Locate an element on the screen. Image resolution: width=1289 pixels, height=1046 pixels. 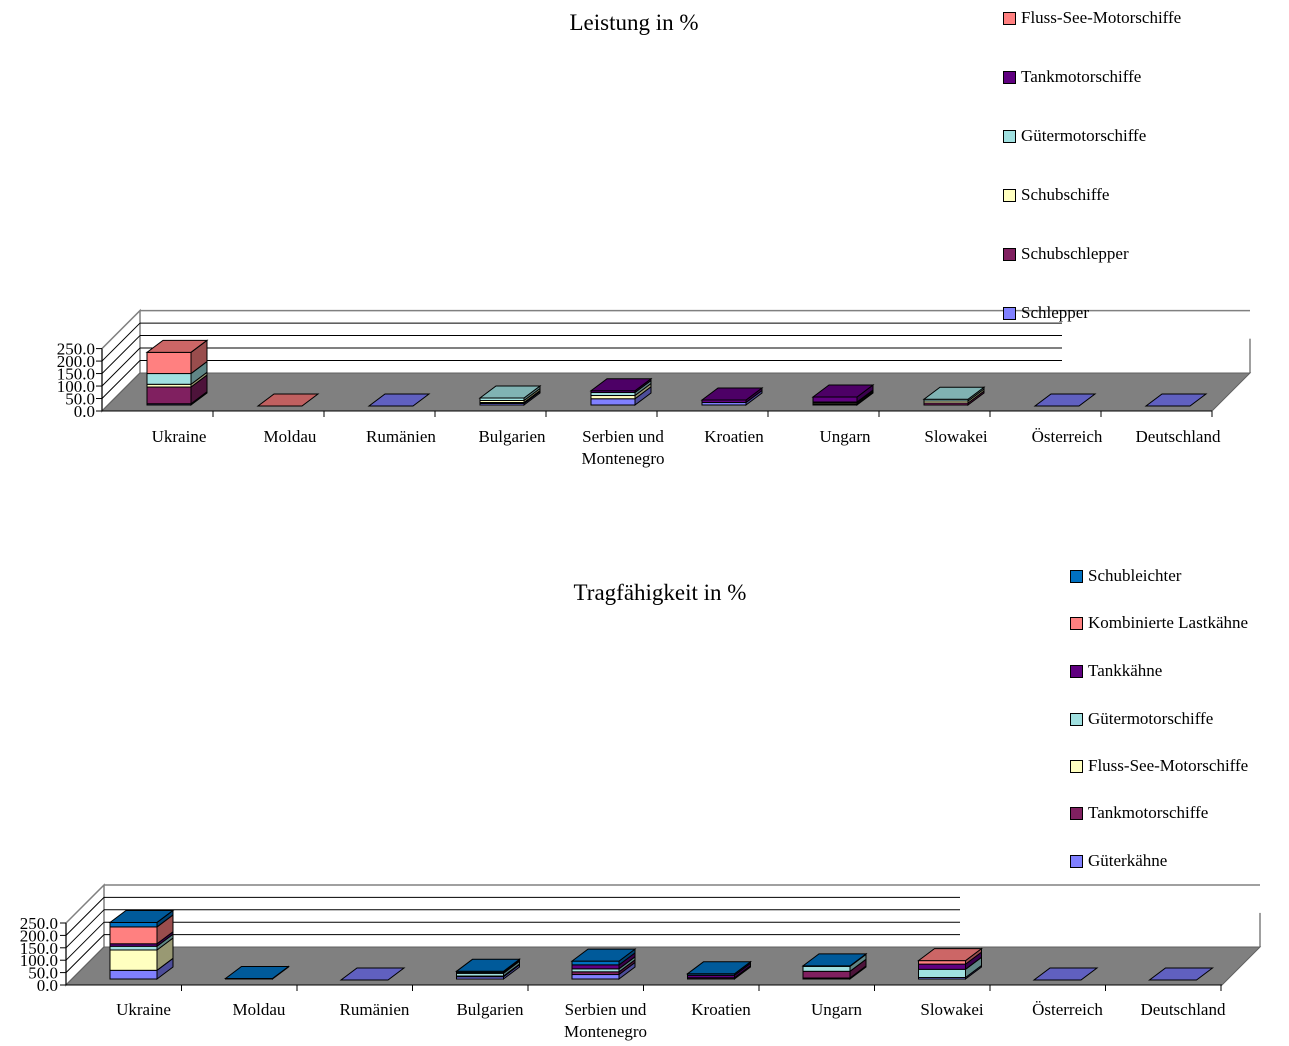
x-tick-label: Montenegro is located at coordinates (605, 1031).